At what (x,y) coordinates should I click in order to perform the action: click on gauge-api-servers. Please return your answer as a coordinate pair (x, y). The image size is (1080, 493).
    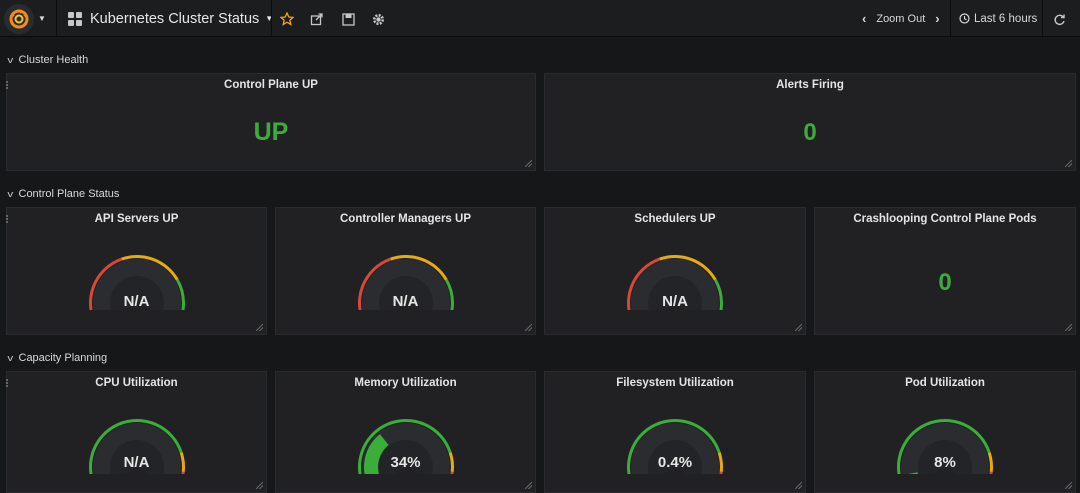
    Looking at the image, I should click on (136, 282).